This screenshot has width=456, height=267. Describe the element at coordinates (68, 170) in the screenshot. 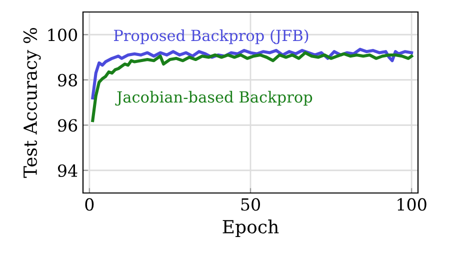

I see `y-tick-label: 94` at that location.